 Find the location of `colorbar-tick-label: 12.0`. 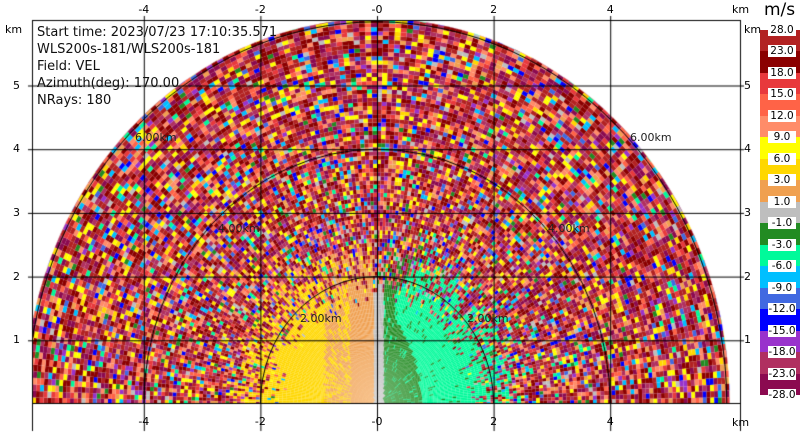

colorbar-tick-label: 12.0 is located at coordinates (782, 115).